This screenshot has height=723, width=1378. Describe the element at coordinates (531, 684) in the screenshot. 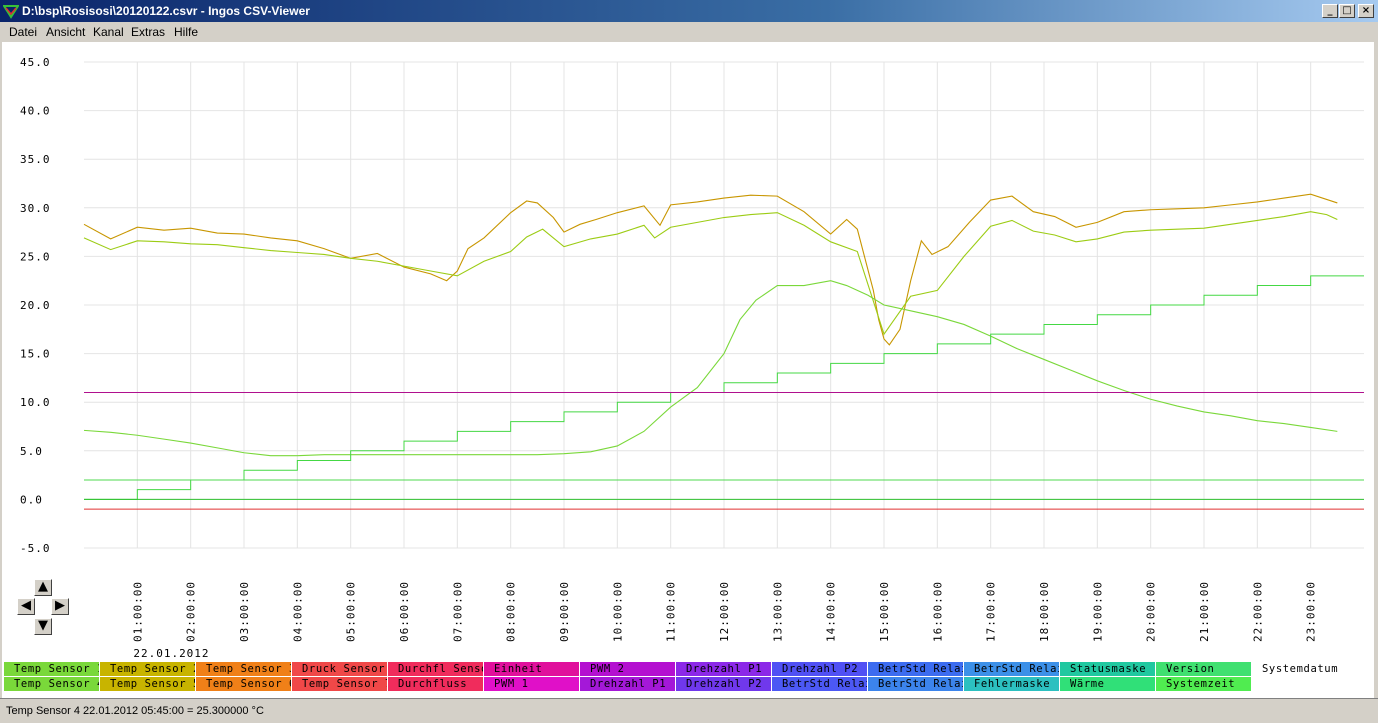

I see `legend-channel: PWM 1` at that location.